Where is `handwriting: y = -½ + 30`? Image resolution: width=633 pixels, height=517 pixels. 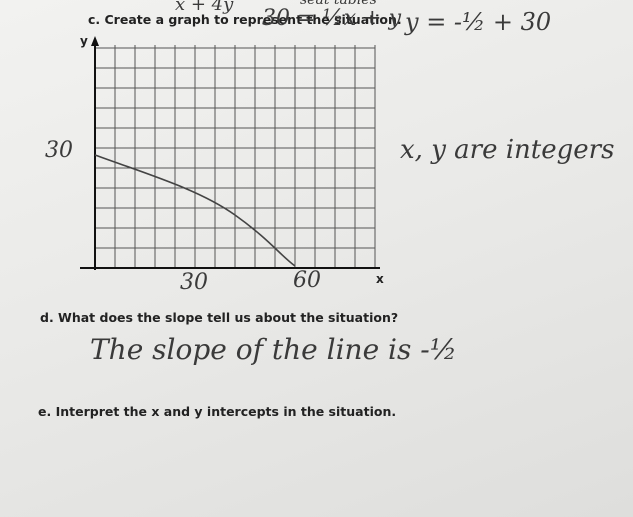 handwriting: y = -½ + 30 is located at coordinates (478, 22).